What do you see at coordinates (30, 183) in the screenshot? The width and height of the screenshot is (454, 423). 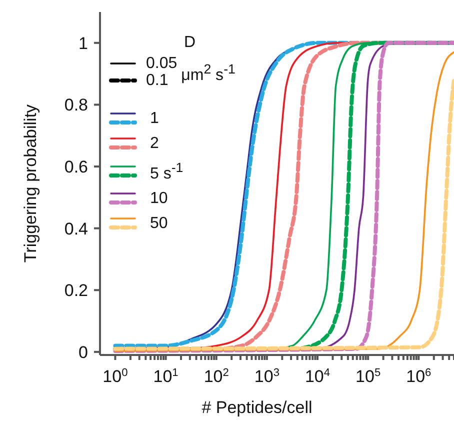 I see `y-axis-title: Triggering probability` at bounding box center [30, 183].